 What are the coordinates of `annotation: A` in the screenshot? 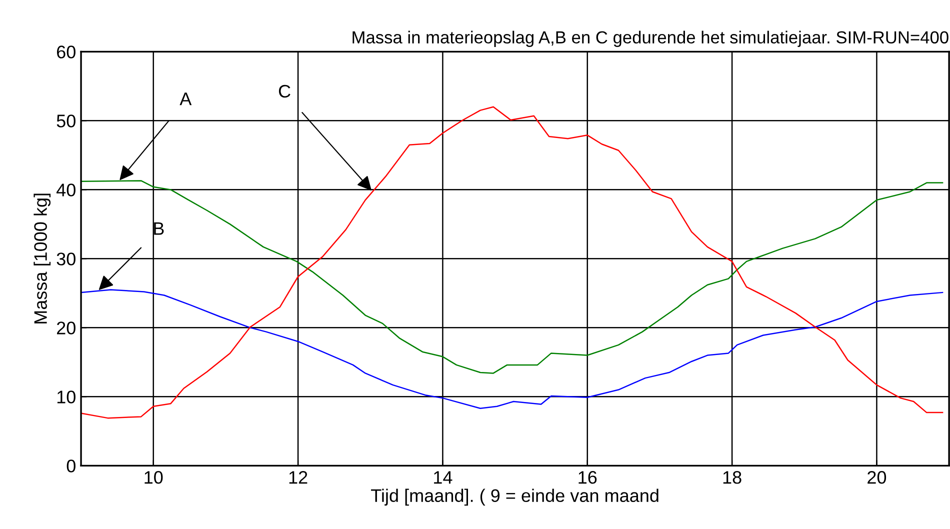 It's located at (186, 99).